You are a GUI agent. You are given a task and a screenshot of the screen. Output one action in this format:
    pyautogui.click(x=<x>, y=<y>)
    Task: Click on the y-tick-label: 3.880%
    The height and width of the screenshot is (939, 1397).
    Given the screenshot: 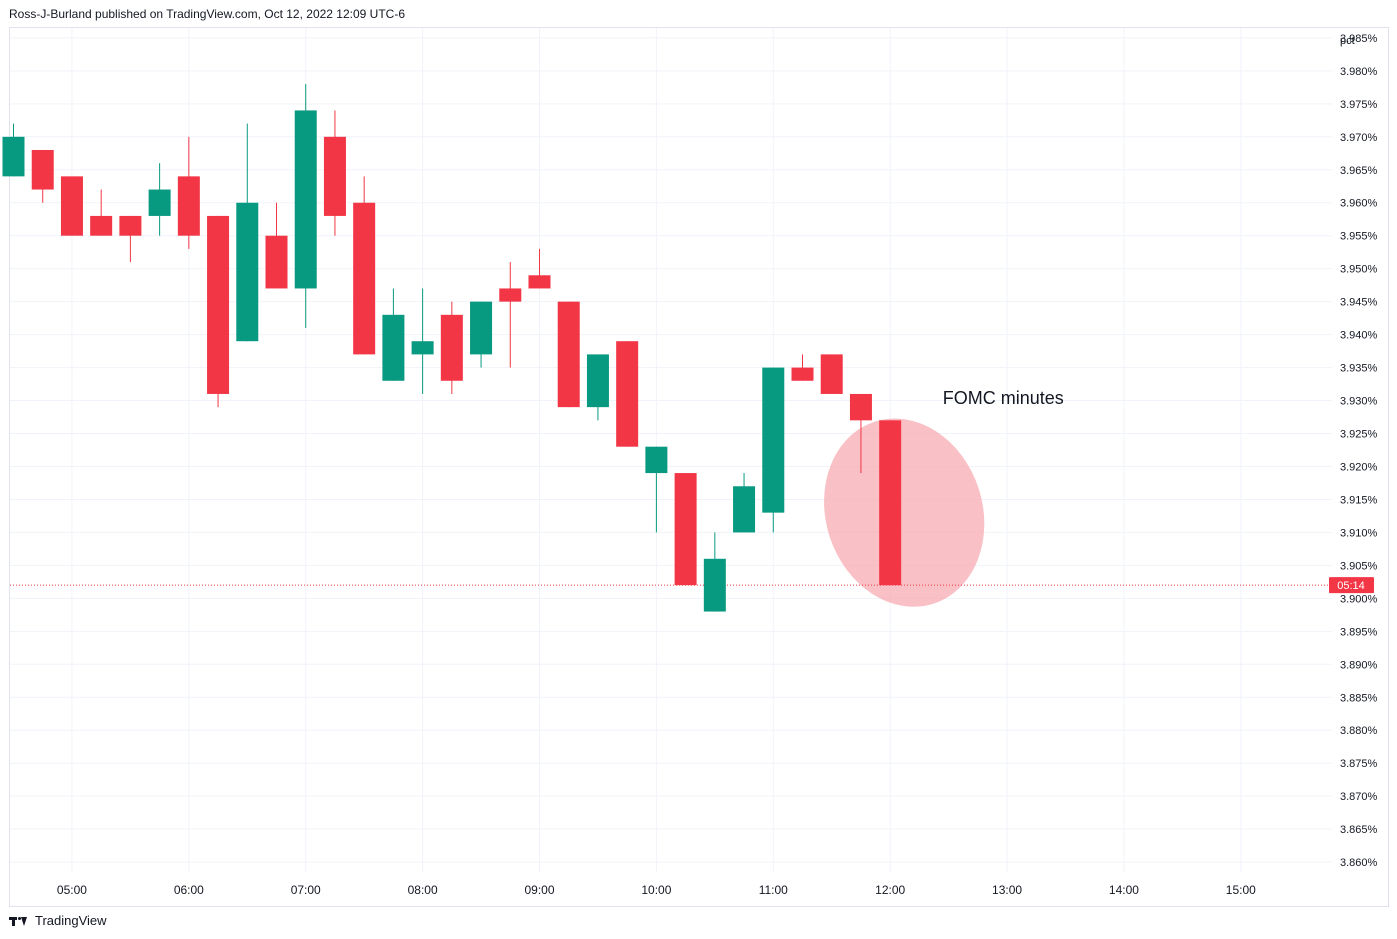 What is the action you would take?
    pyautogui.click(x=1359, y=731)
    